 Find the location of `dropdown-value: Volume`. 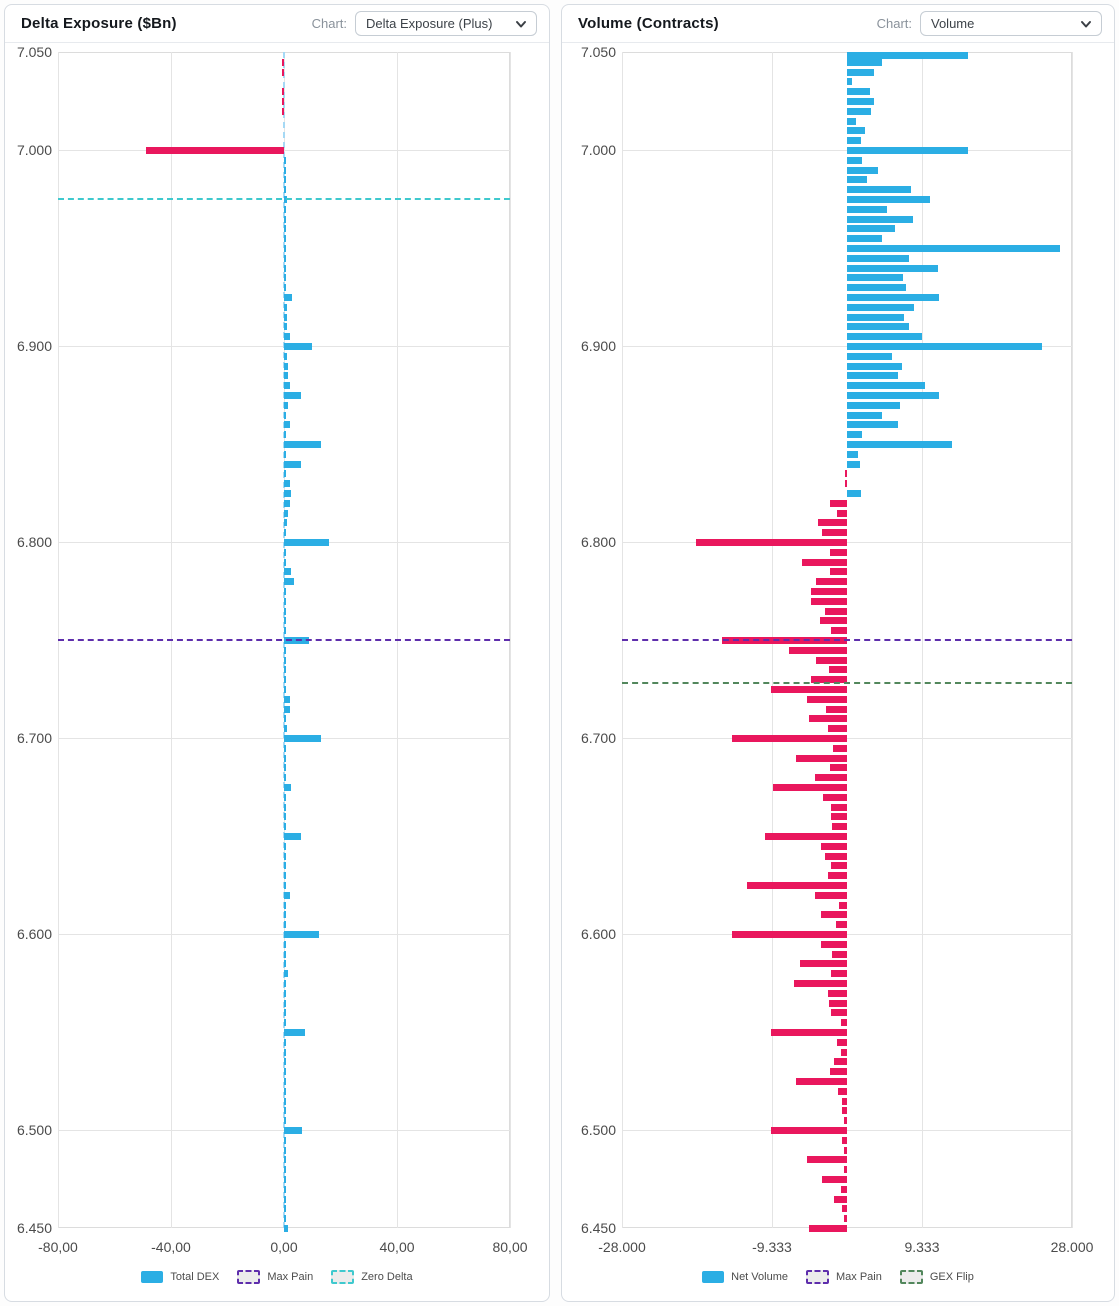

dropdown-value: Volume is located at coordinates (953, 23).